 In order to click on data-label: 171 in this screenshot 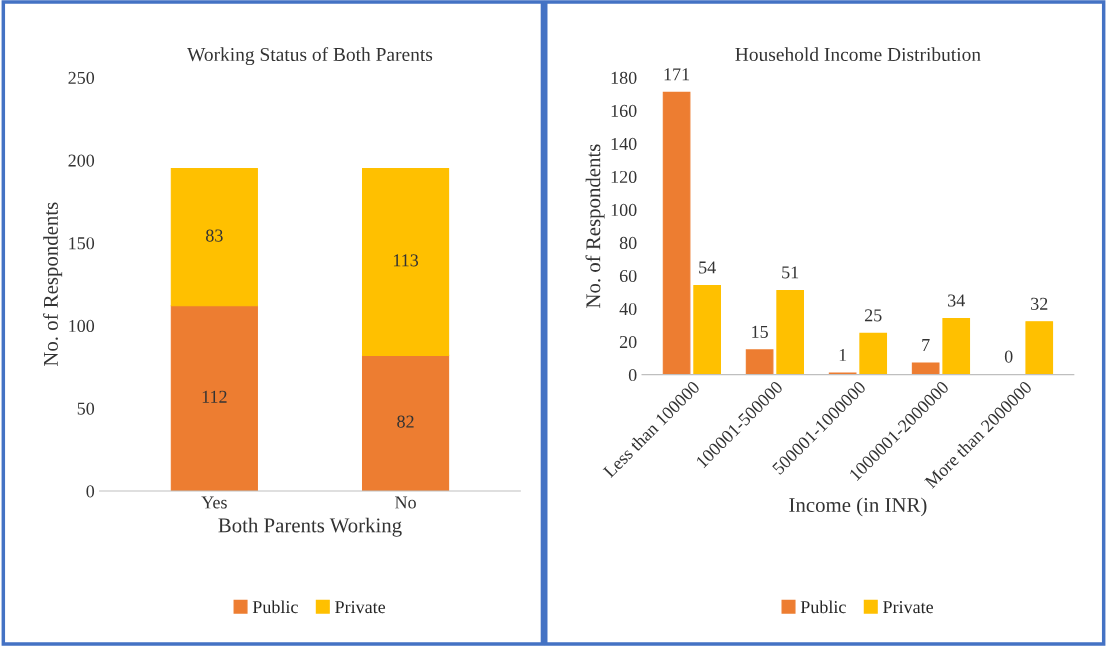, I will do `click(677, 74)`.